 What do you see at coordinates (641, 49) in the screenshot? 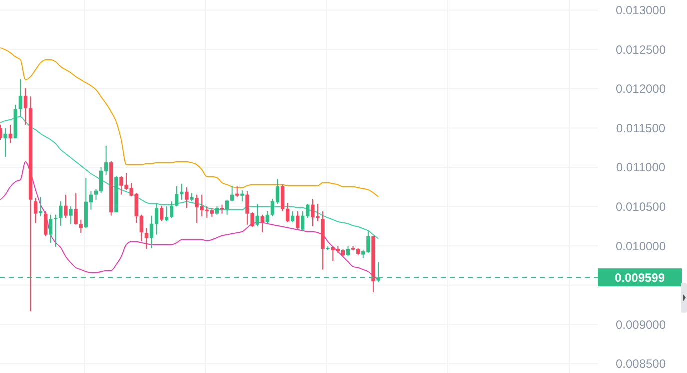
I see `y-tick-label: 0.012500` at bounding box center [641, 49].